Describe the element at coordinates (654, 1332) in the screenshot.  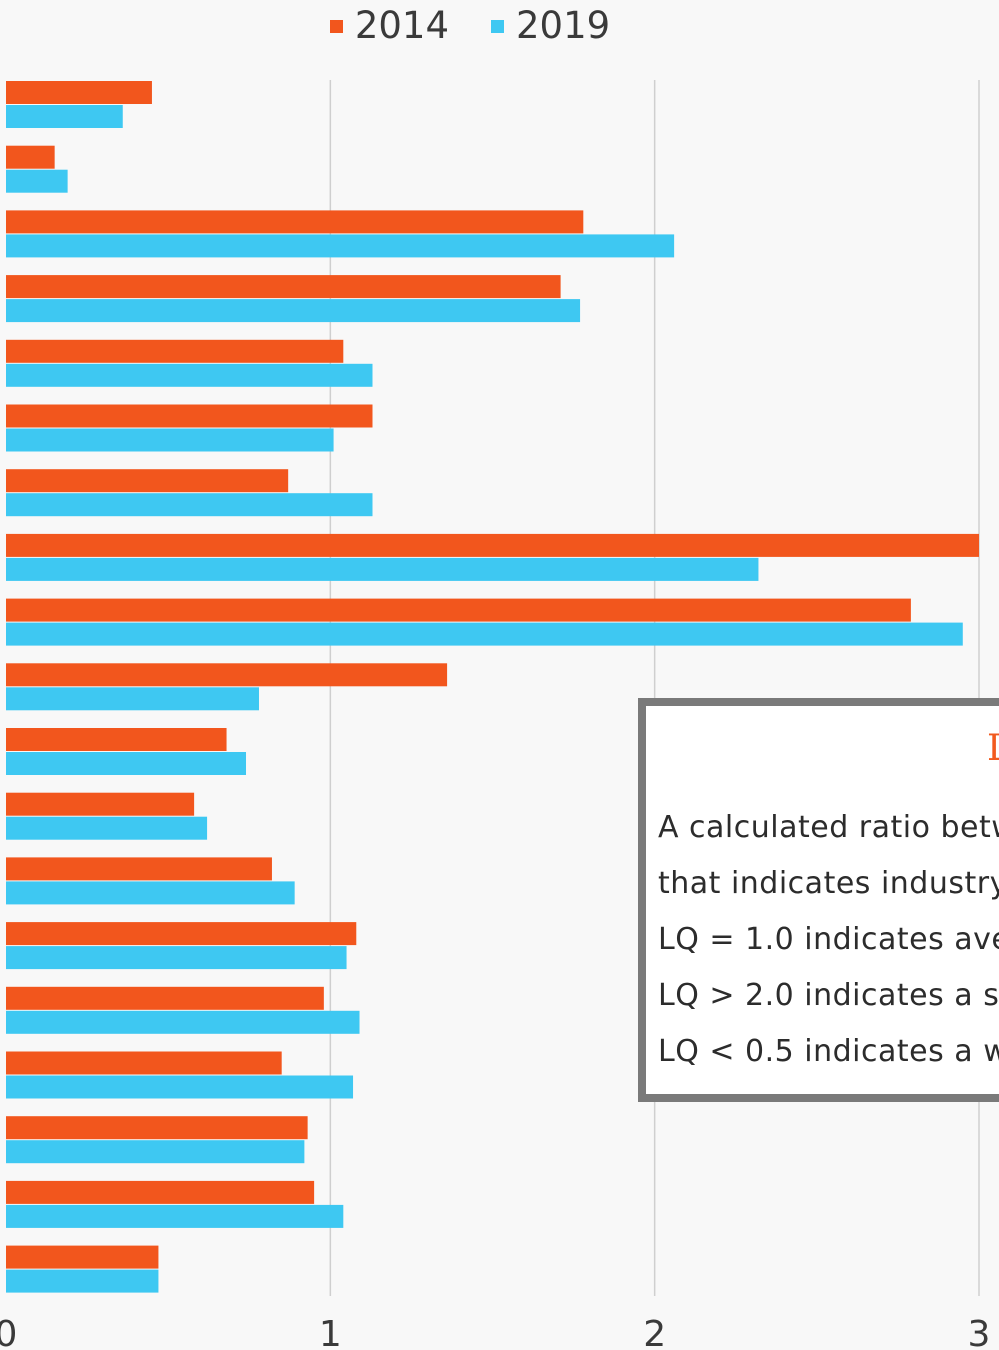
I see `x-tick-label-2: 2` at that location.